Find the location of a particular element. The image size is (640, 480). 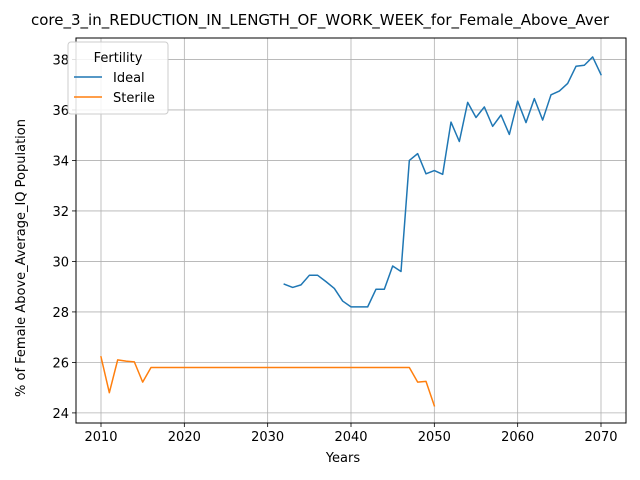

y-tick-label: 24 is located at coordinates (60, 414).